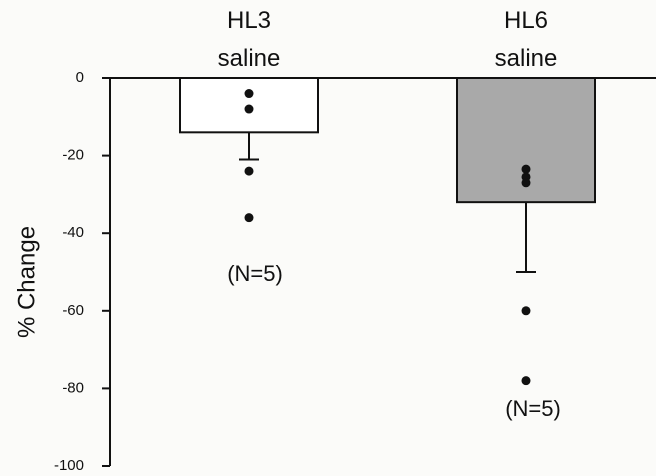 The width and height of the screenshot is (656, 476). Describe the element at coordinates (80, 77) in the screenshot. I see `y-tick-label: 0` at that location.